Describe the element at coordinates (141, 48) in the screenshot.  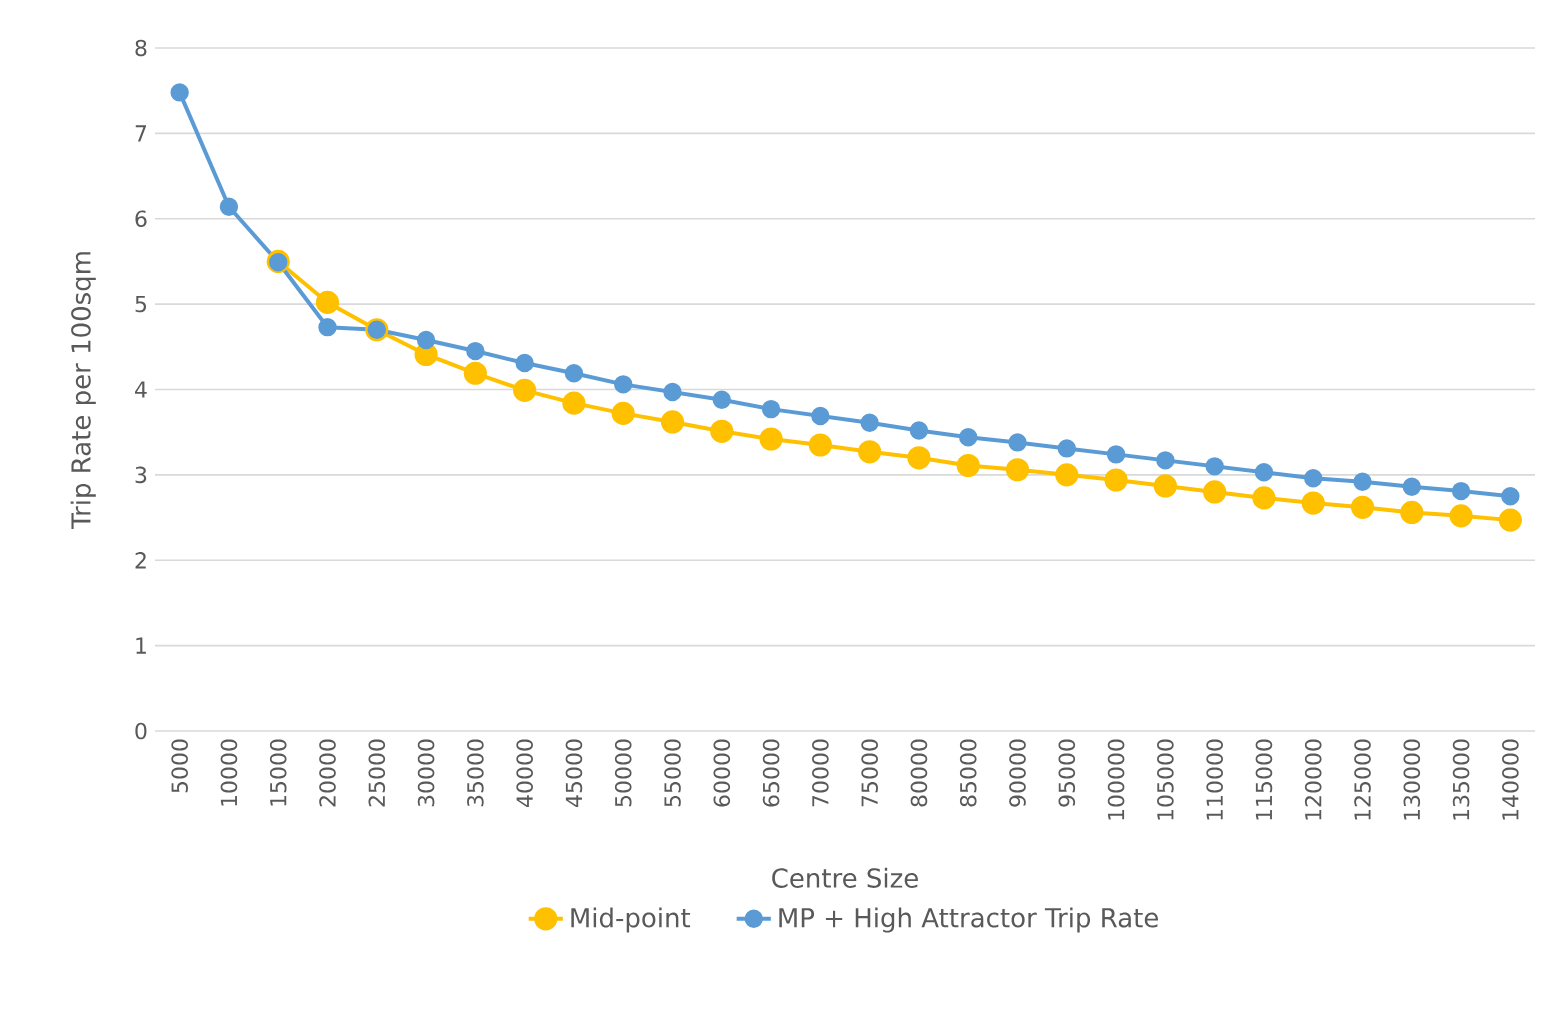
I see `y-tick-label: 8` at that location.